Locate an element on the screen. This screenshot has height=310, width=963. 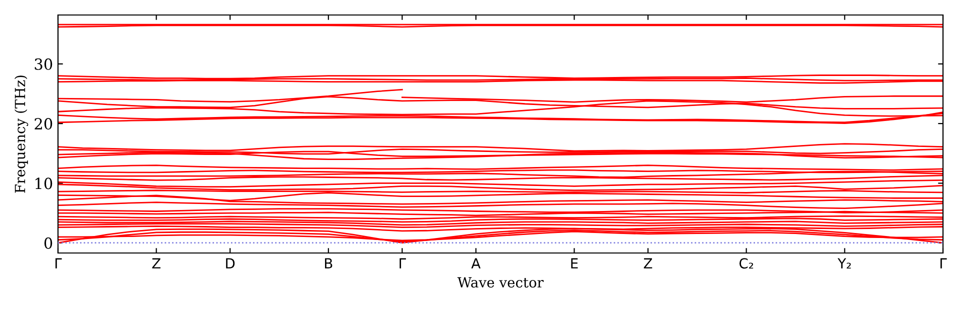
y-tick-label: 30 is located at coordinates (43, 64).